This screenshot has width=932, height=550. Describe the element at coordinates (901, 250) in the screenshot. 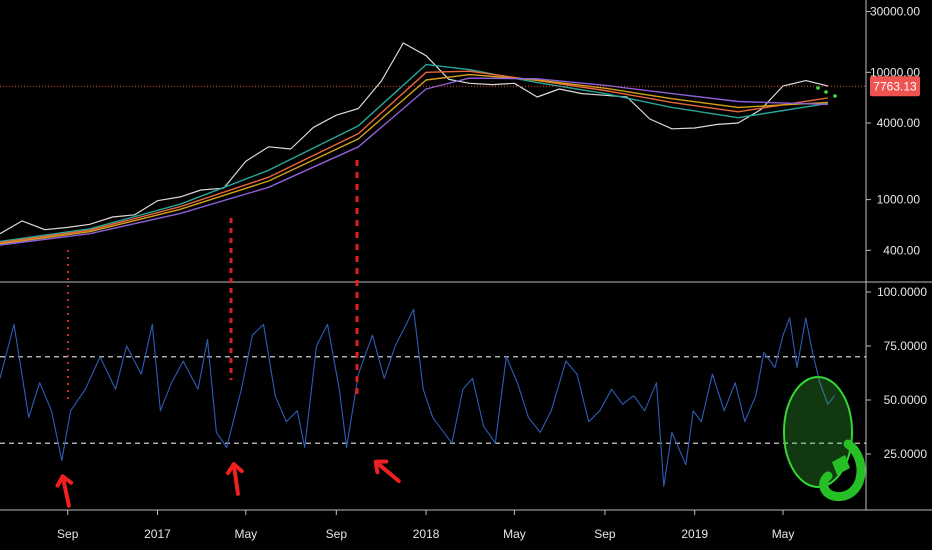

I see `price-tick-label-4: 400.00` at that location.